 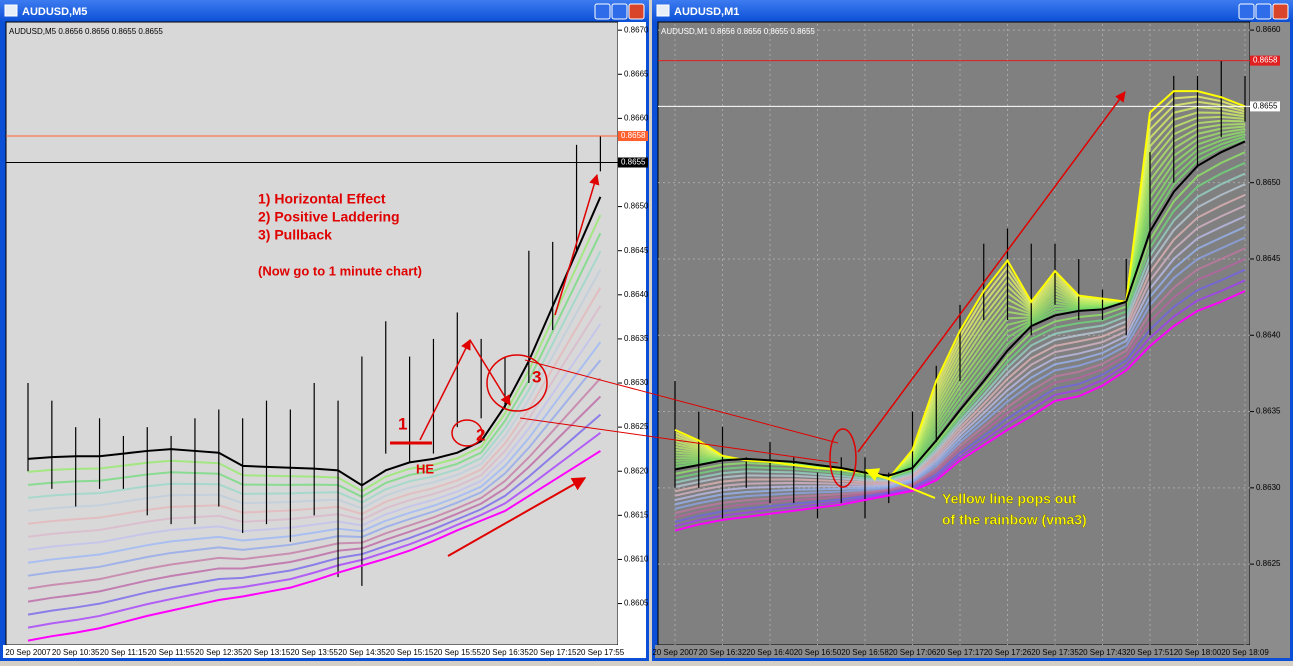 I want to click on annotation: HE, so click(x=425, y=468).